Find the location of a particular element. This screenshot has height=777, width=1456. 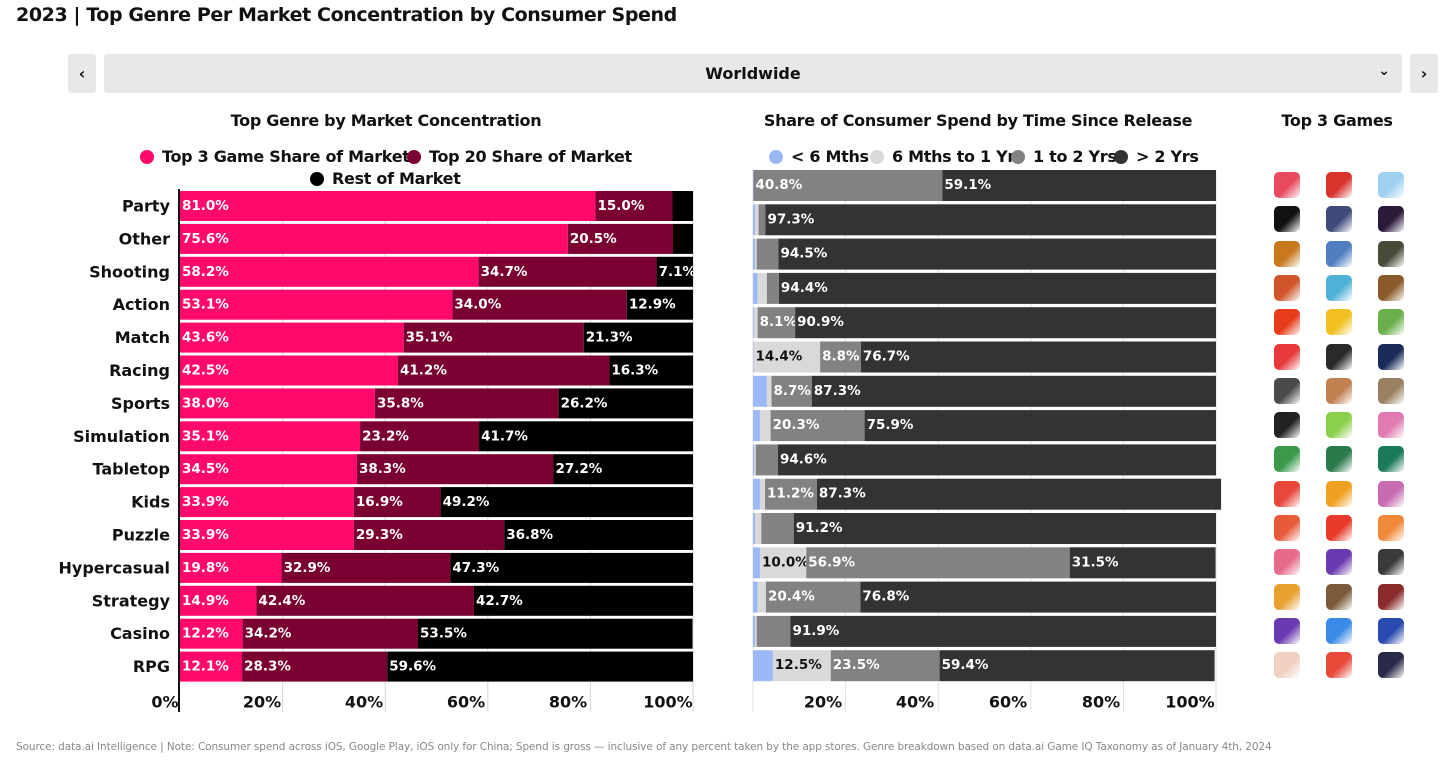

left-category-label: Casino is located at coordinates (140, 633).